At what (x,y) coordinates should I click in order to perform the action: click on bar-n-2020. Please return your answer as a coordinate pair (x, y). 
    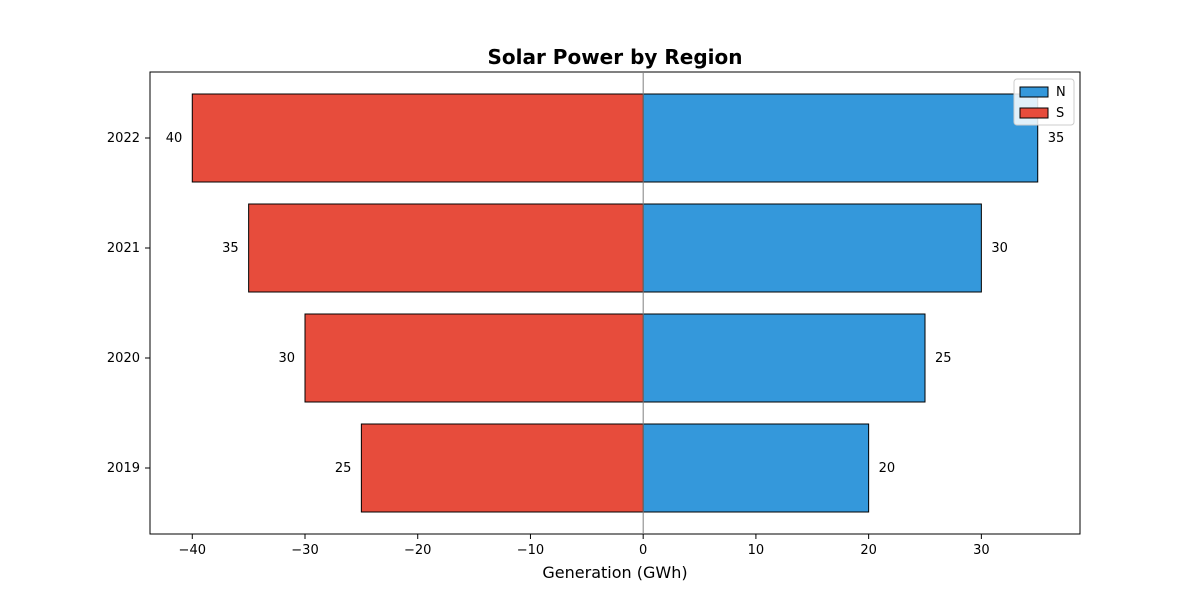
    Looking at the image, I should click on (784, 358).